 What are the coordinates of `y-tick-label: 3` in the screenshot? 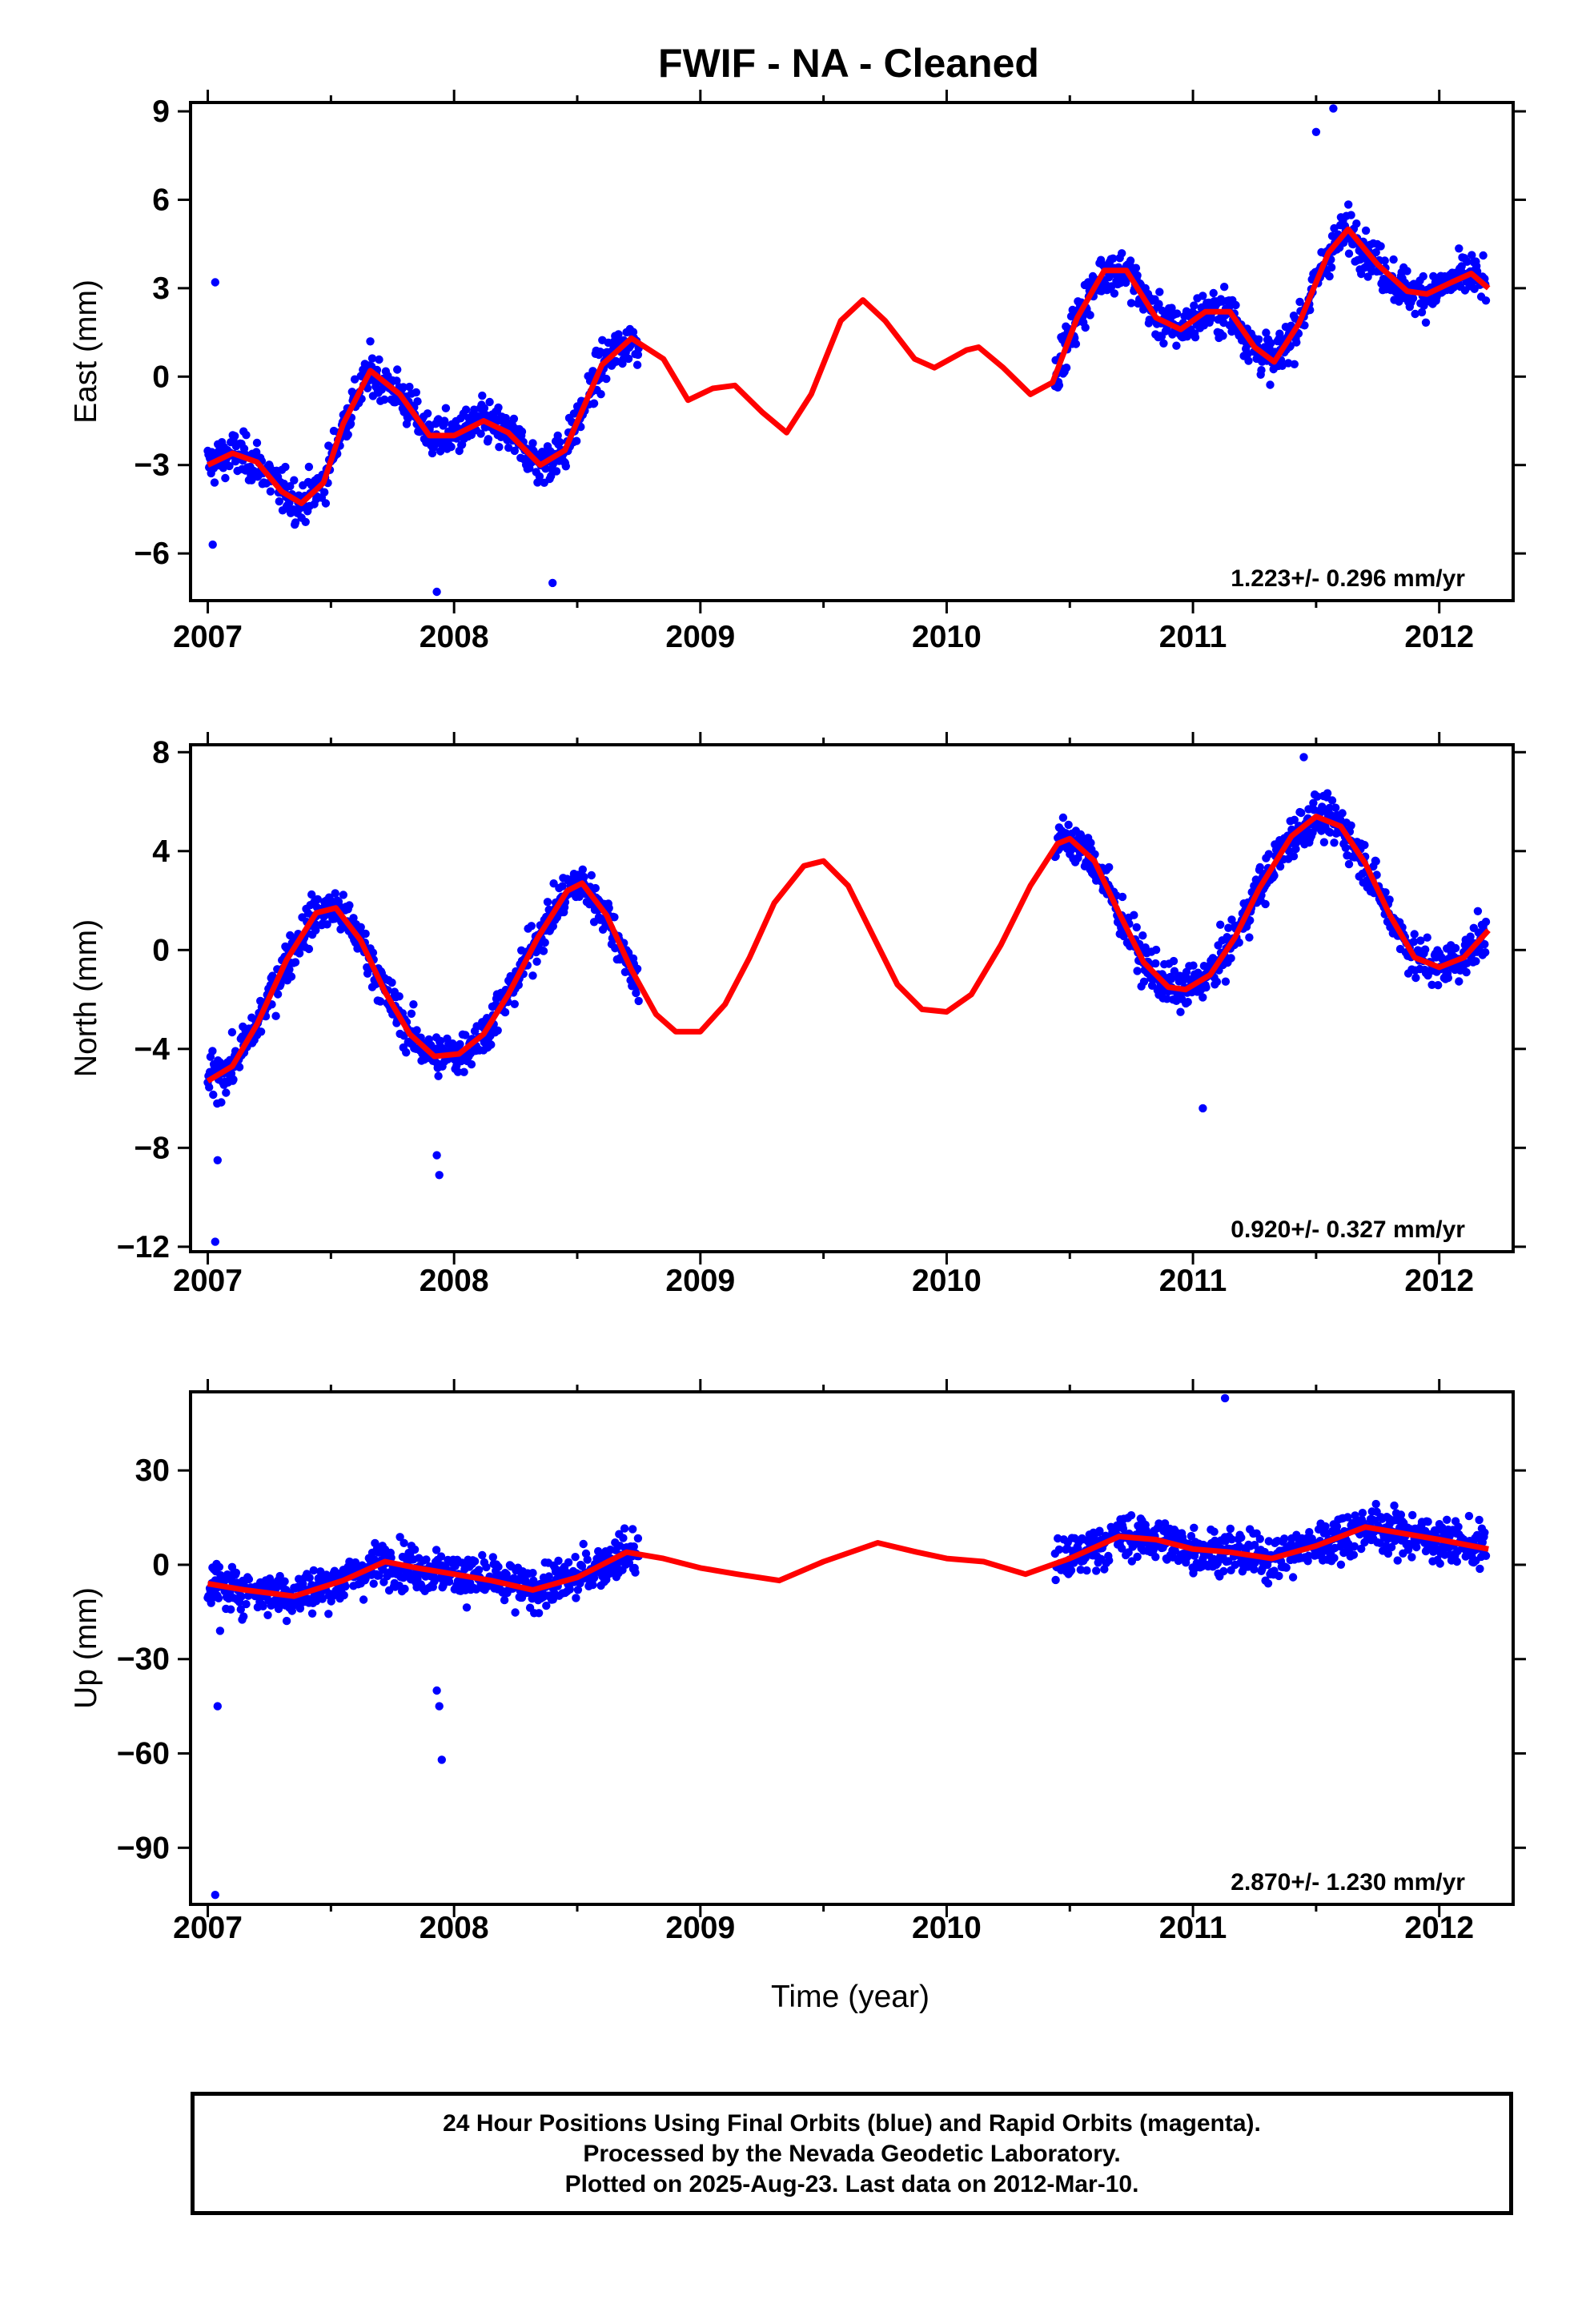 It's located at (161, 288).